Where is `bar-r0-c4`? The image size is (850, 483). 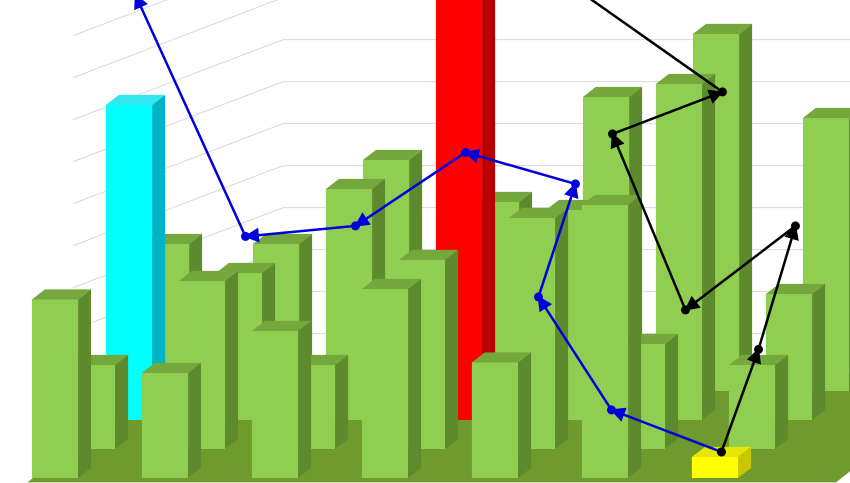
bar-r0-c4 is located at coordinates (501, 415).